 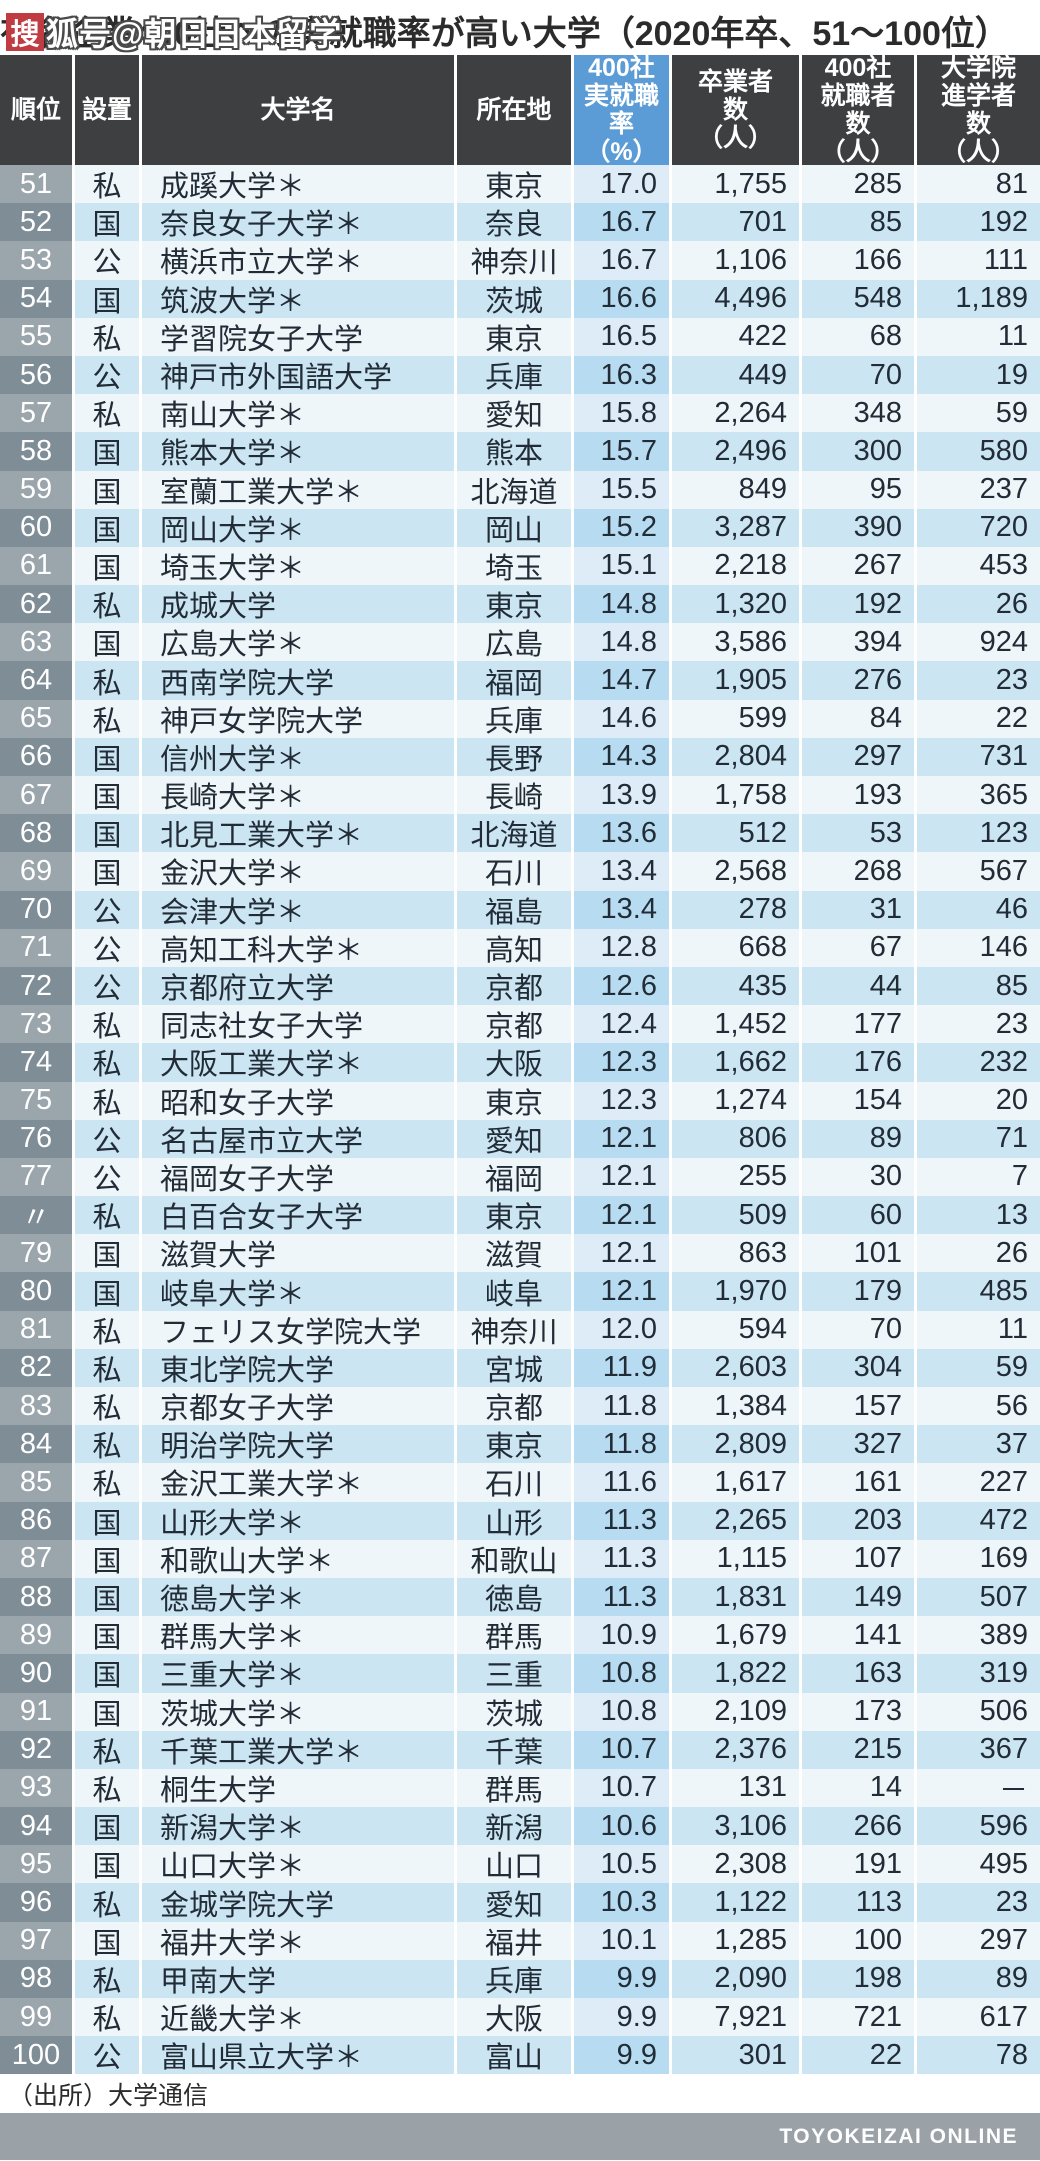 What do you see at coordinates (858, 489) in the screenshot?
I see `employed-400-cell: 95` at bounding box center [858, 489].